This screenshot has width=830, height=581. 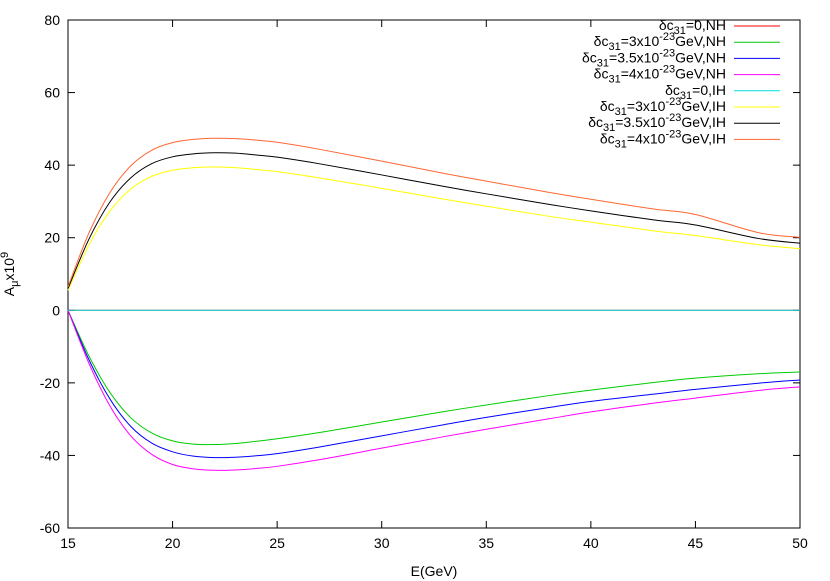 What do you see at coordinates (50, 528) in the screenshot?
I see `y-tick-label: -60` at bounding box center [50, 528].